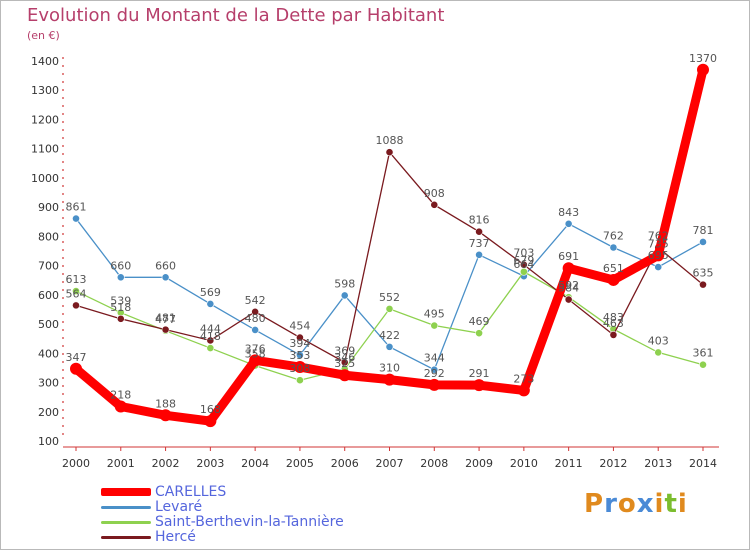 The image size is (750, 550). Describe the element at coordinates (179, 507) in the screenshot. I see `legend-label: Levaré` at that location.